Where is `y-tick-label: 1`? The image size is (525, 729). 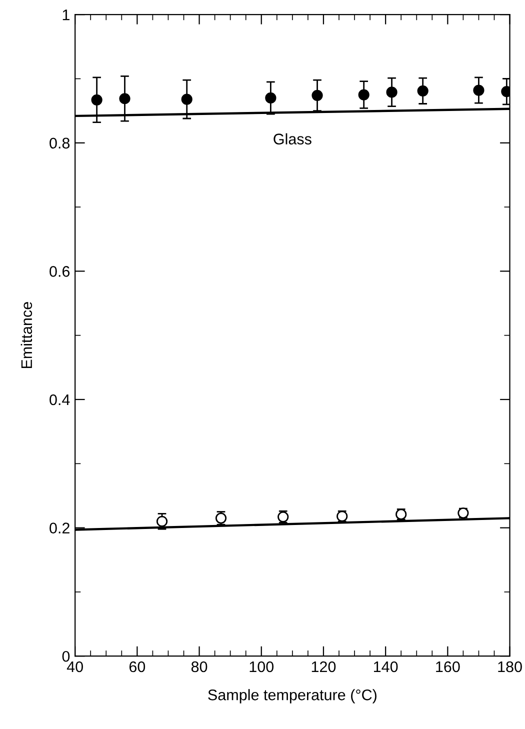
y-tick-label: 1 is located at coordinates (66, 15).